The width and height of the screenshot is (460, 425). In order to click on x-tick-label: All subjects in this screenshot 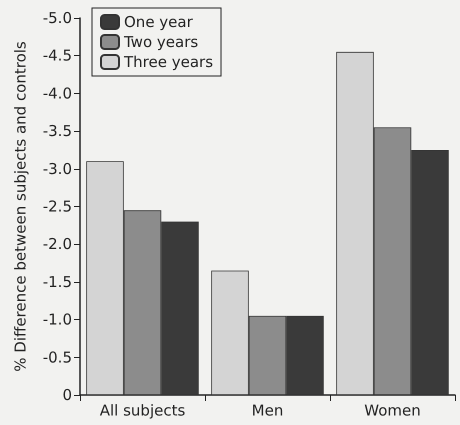, I will do `click(143, 411)`.